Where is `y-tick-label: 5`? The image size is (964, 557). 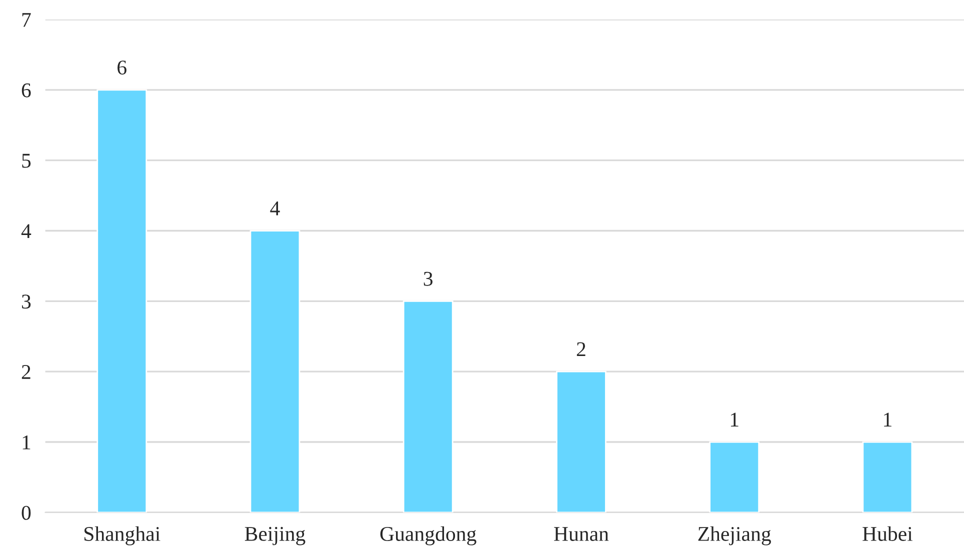
y-tick-label: 5 is located at coordinates (26, 161).